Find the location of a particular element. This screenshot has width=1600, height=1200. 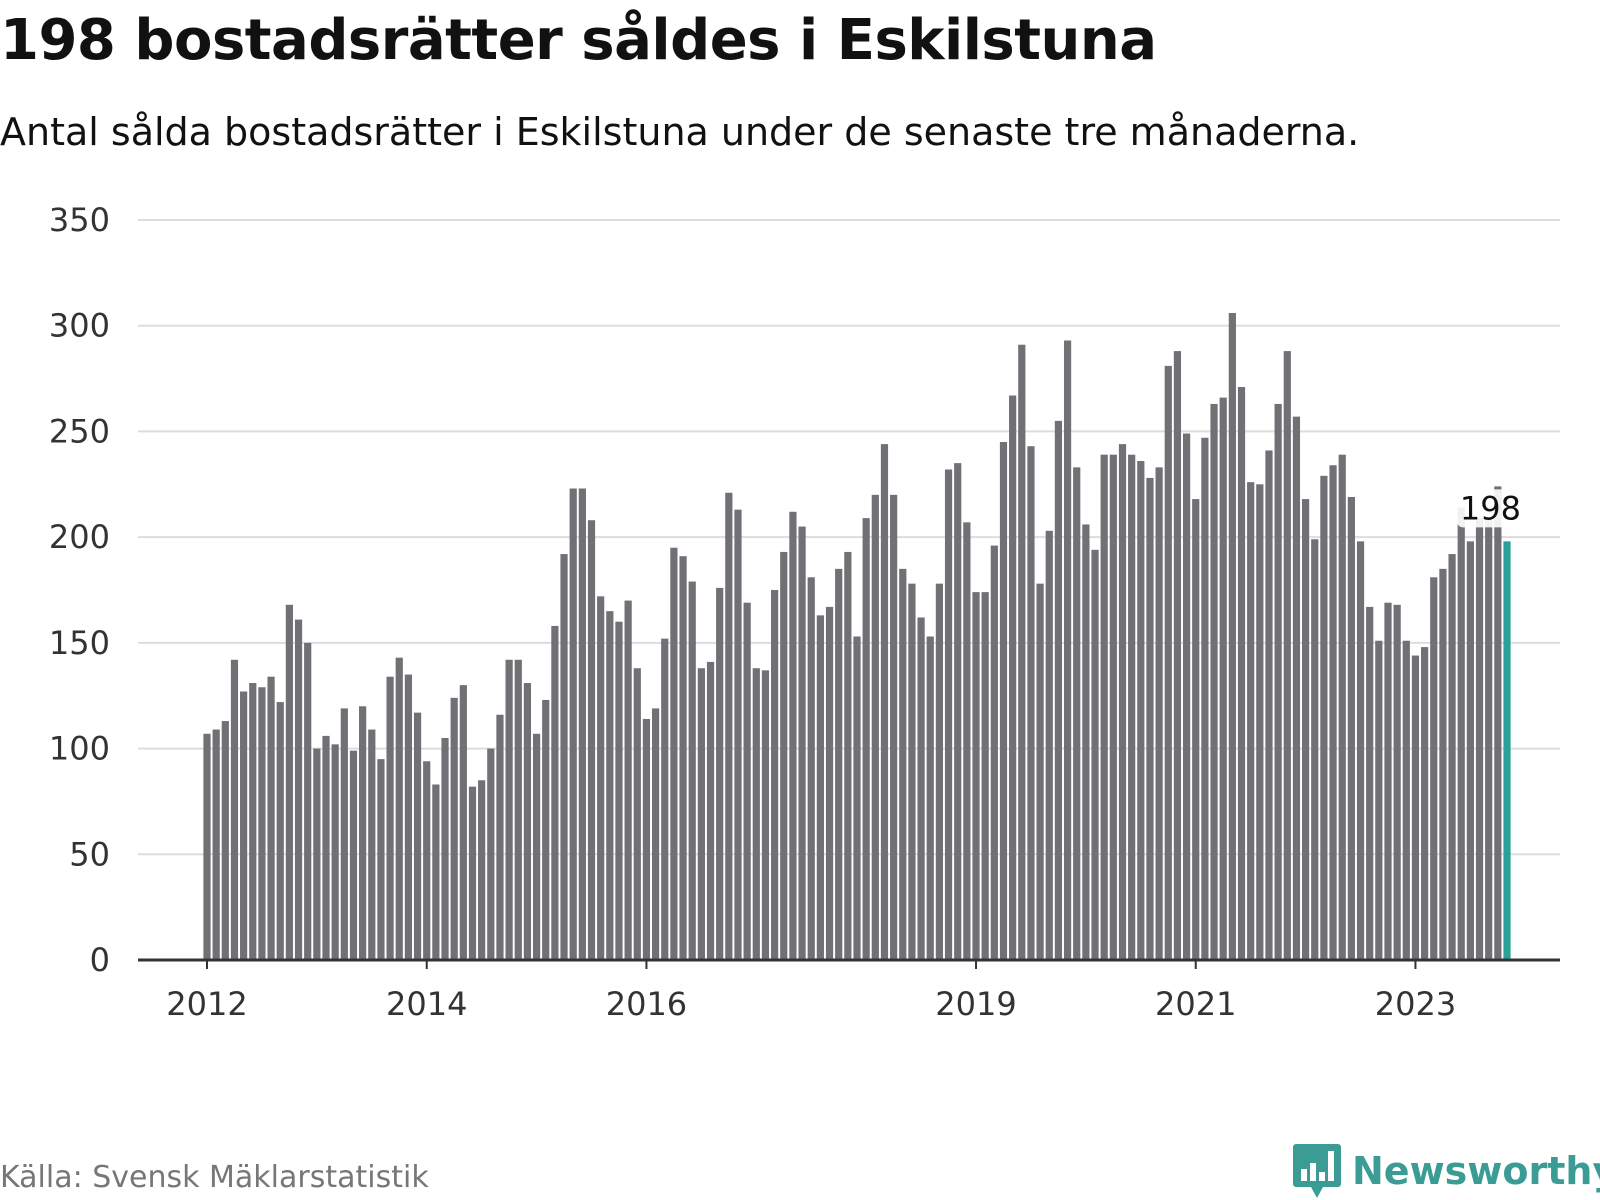

y-tick-label: 150 is located at coordinates (79, 643).